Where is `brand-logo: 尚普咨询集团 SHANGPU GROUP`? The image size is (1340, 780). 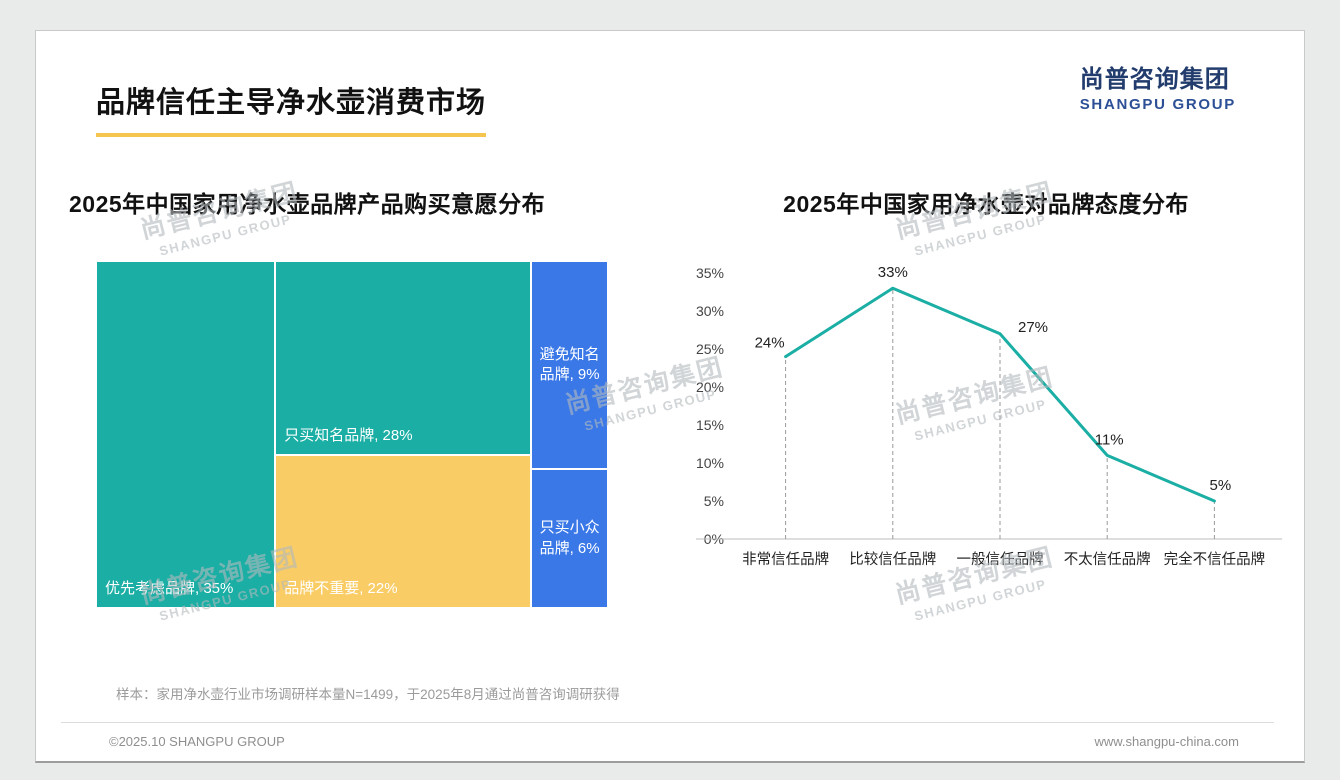
brand-logo: 尚普咨询集团 SHANGPU GROUP is located at coordinates (1158, 86).